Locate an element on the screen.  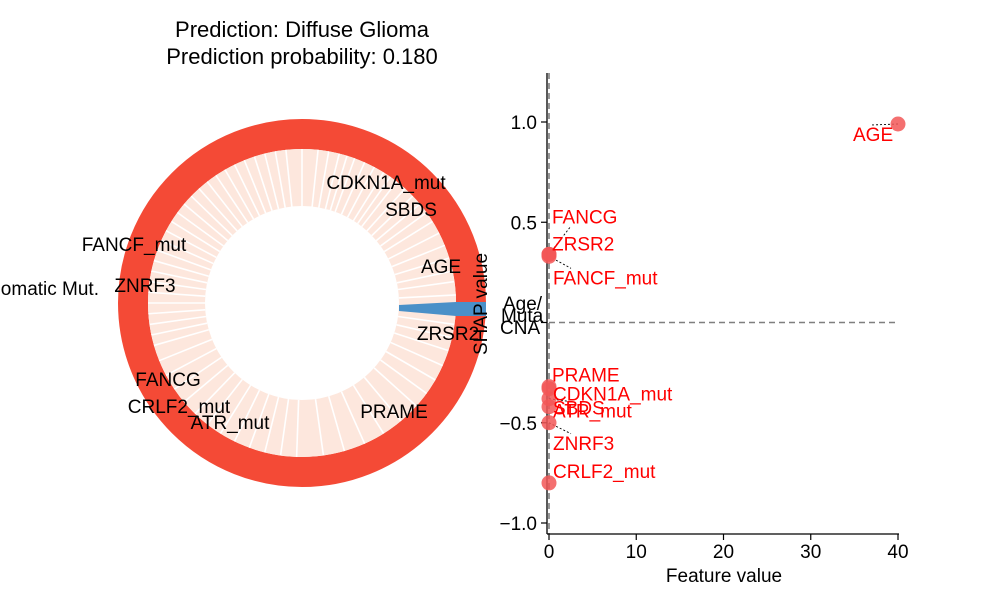
scatter-xtick-label-1: 10 is located at coordinates (636, 552).